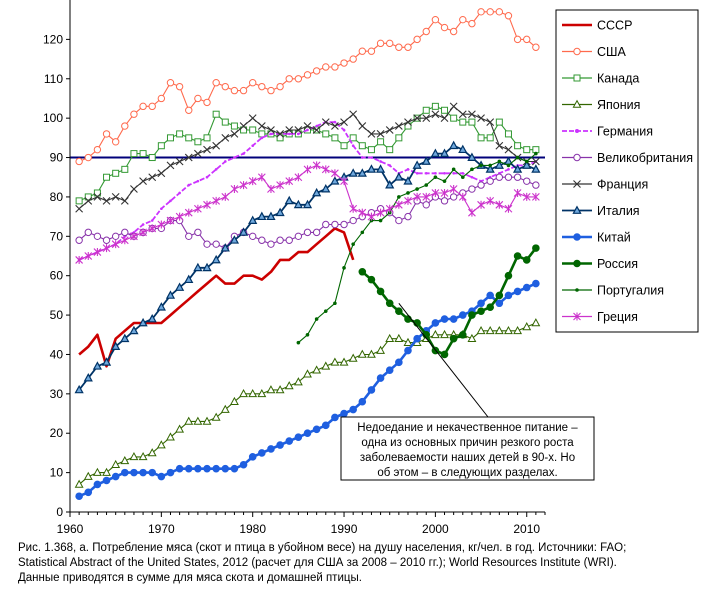 Image resolution: width=716 pixels, height=592 pixels. What do you see at coordinates (611, 52) in the screenshot?
I see `legend-label: США` at bounding box center [611, 52].